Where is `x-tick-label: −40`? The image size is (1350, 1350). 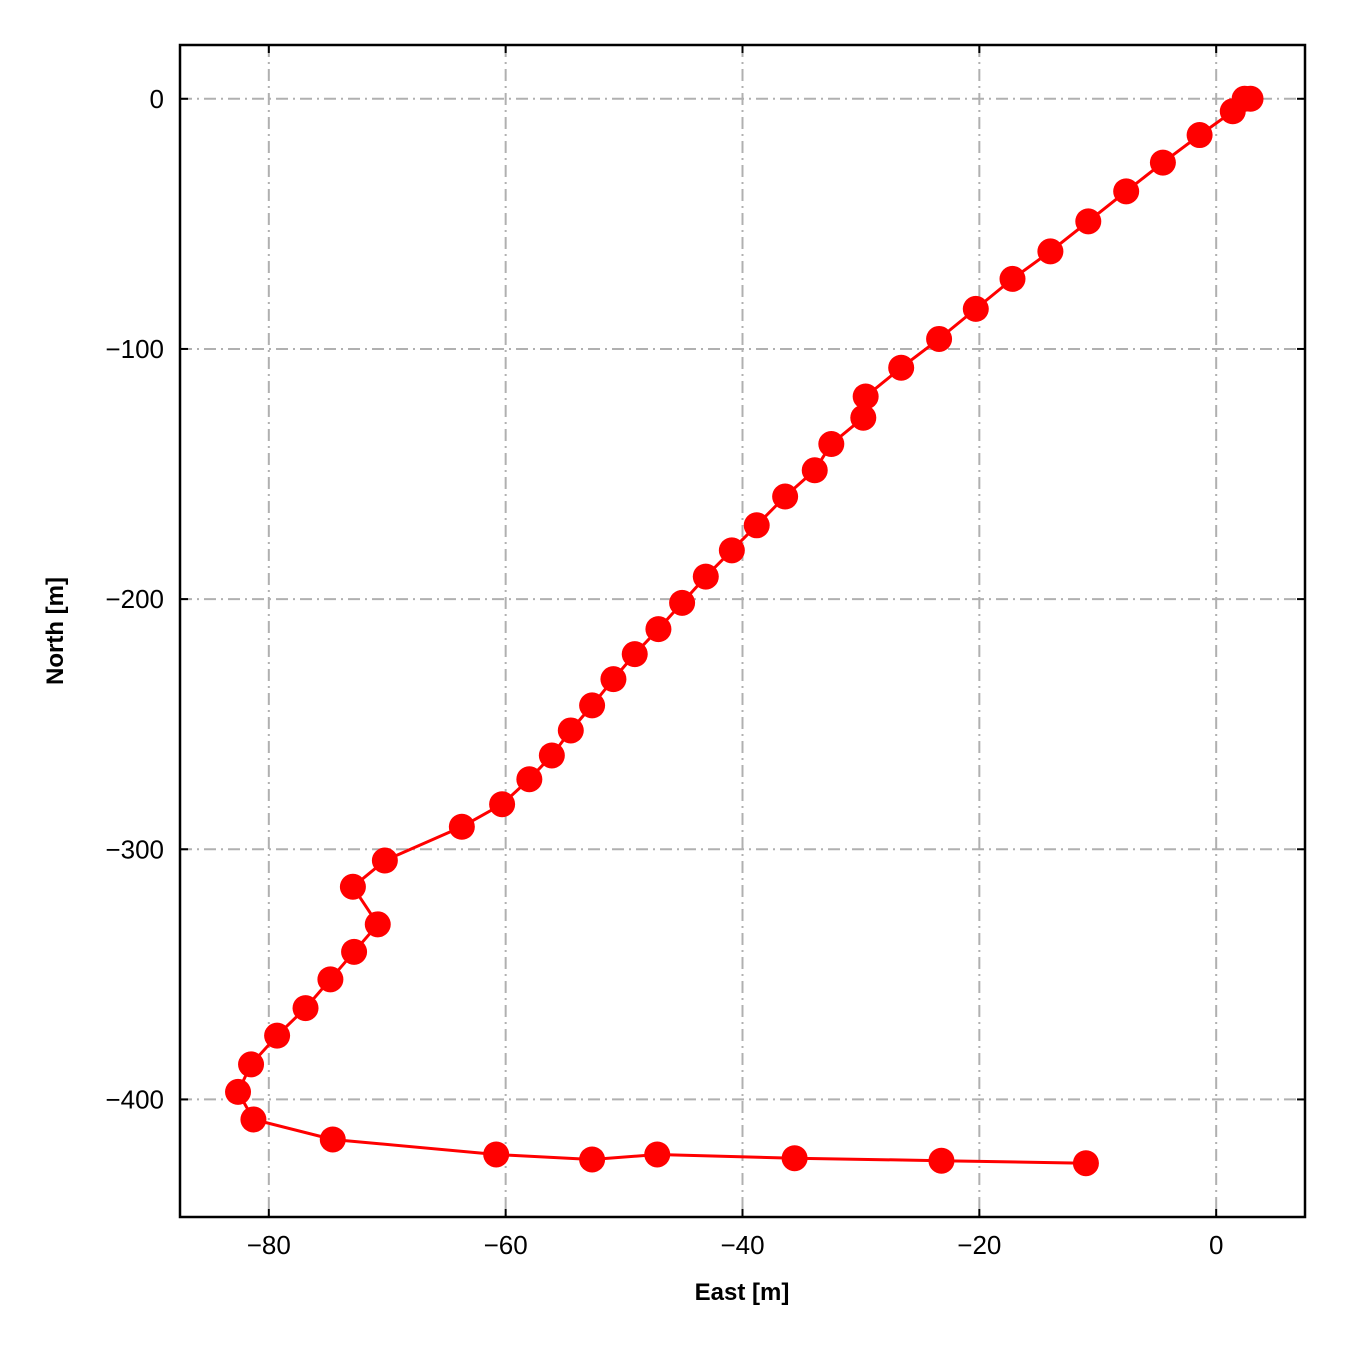 x-tick-label: −40 is located at coordinates (742, 1245).